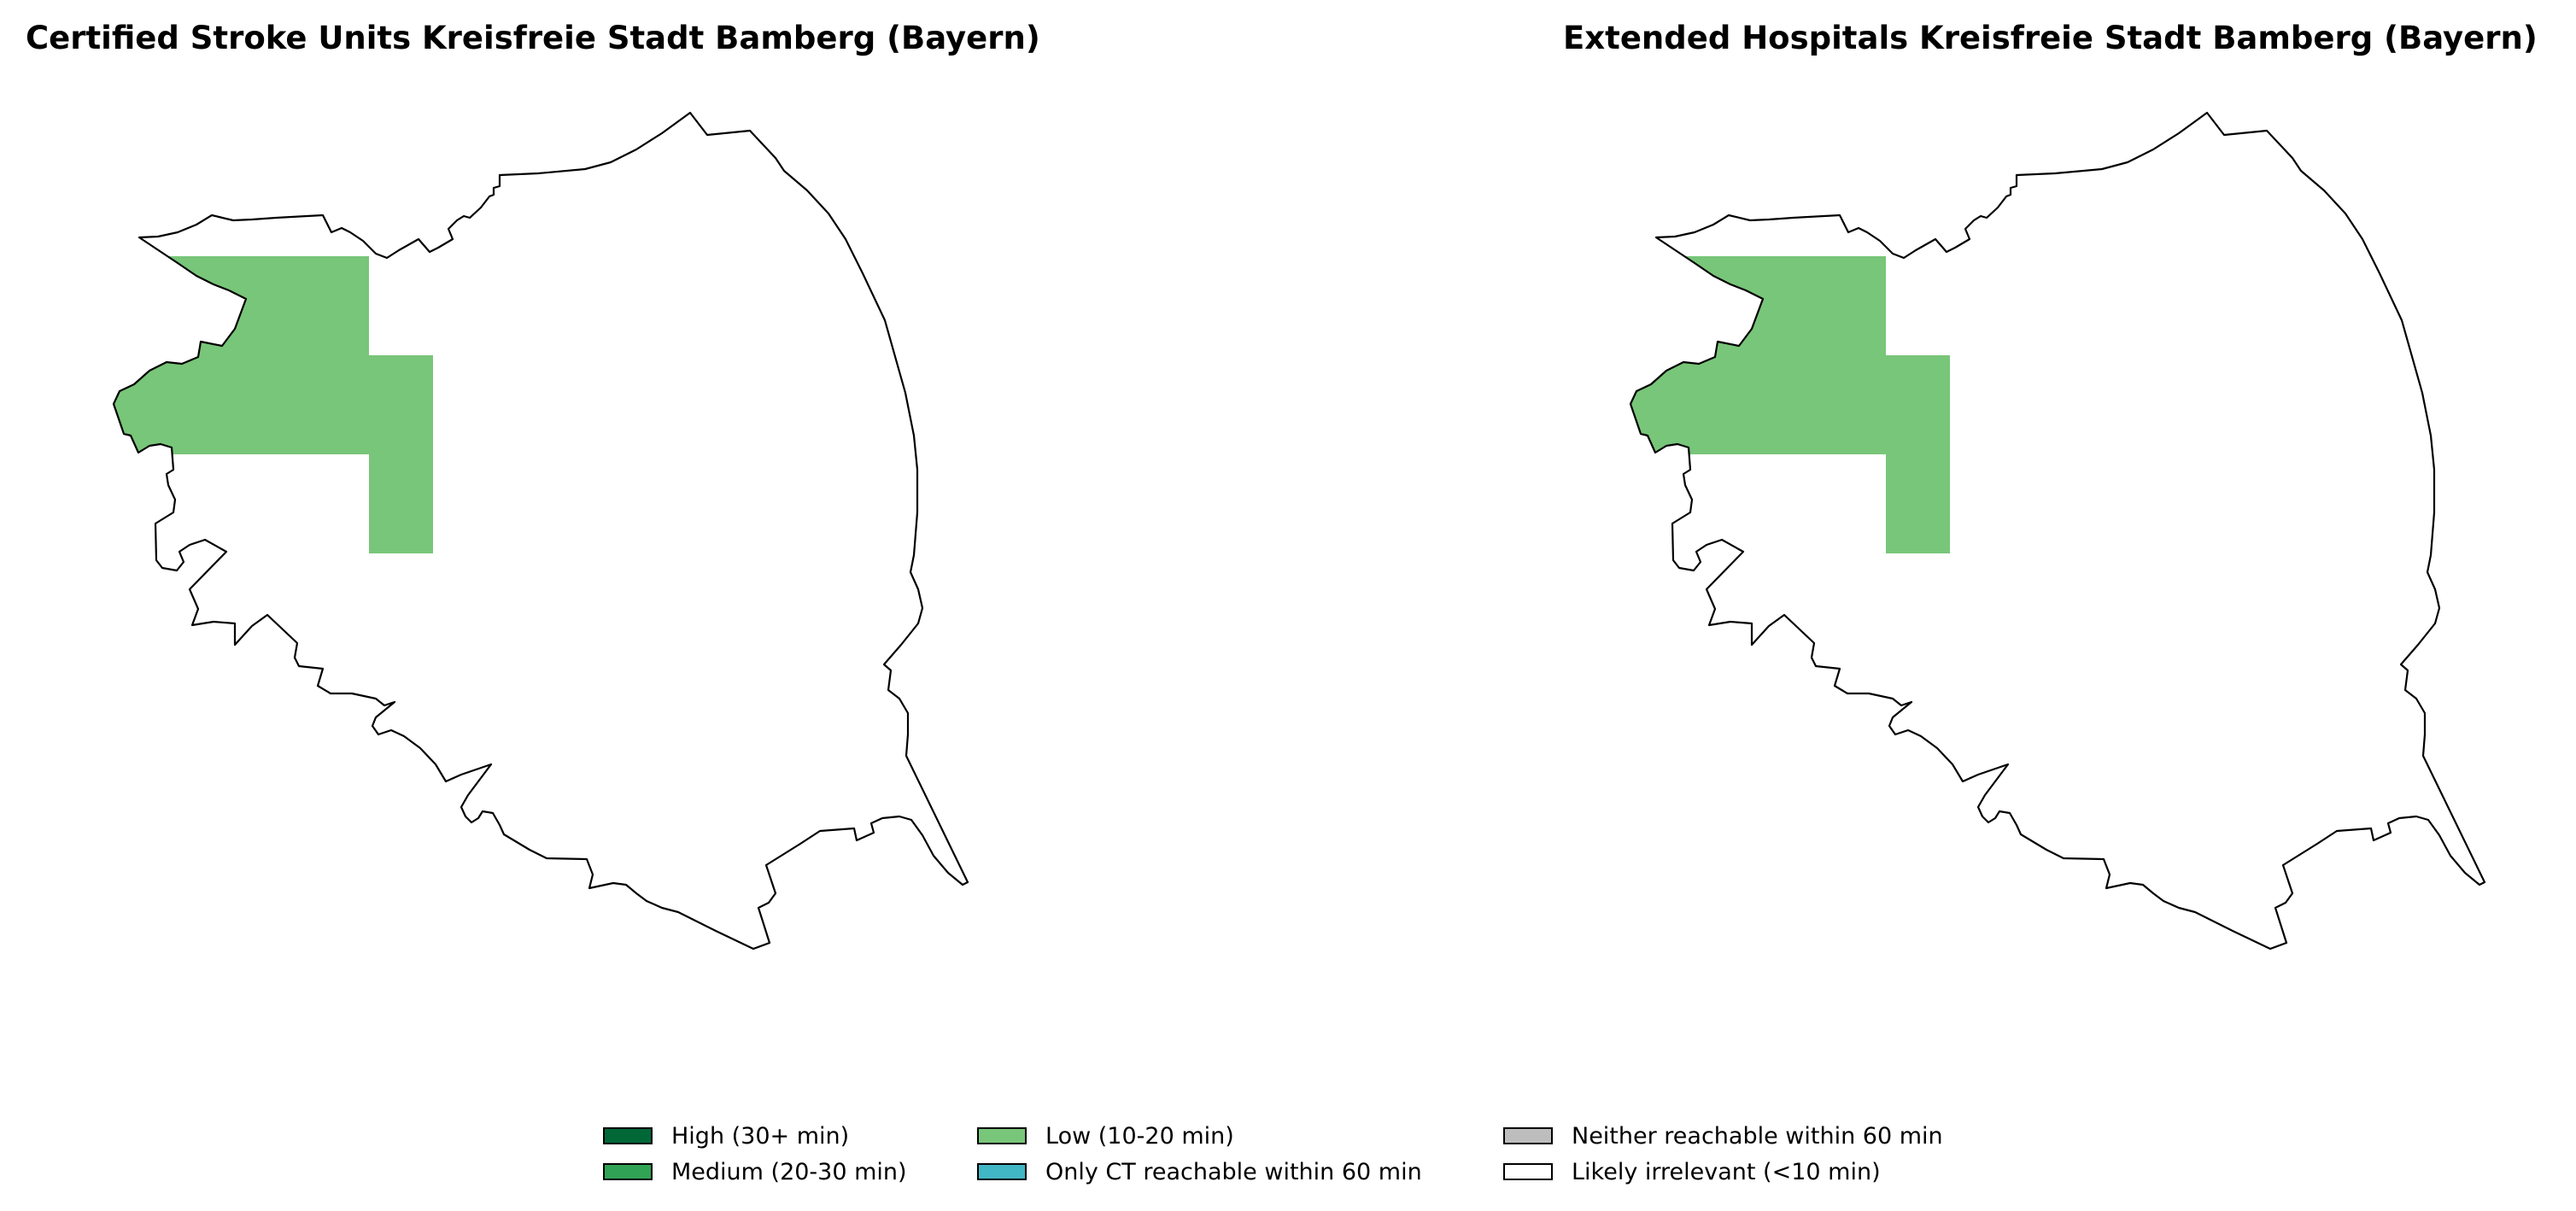 Image resolution: width=2576 pixels, height=1211 pixels. I want to click on legend-label-medium: Medium (20-30 min), so click(789, 1171).